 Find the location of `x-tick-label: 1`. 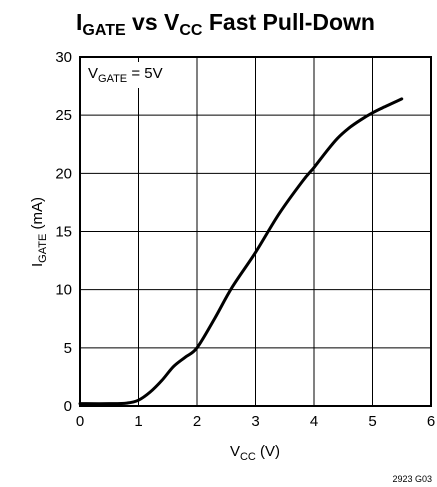

x-tick-label: 1 is located at coordinates (138, 421).